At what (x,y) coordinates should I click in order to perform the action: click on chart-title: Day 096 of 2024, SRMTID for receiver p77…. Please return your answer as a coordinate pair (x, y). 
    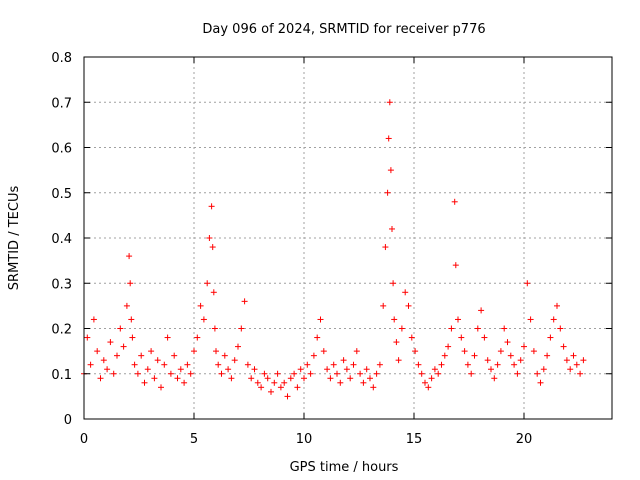
    Looking at the image, I should click on (343, 29).